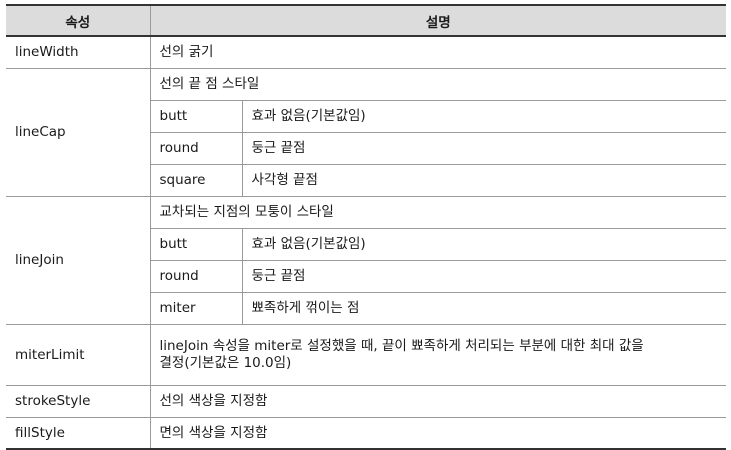 This screenshot has width=731, height=450. What do you see at coordinates (78, 20) in the screenshot?
I see `header-property: 속성` at bounding box center [78, 20].